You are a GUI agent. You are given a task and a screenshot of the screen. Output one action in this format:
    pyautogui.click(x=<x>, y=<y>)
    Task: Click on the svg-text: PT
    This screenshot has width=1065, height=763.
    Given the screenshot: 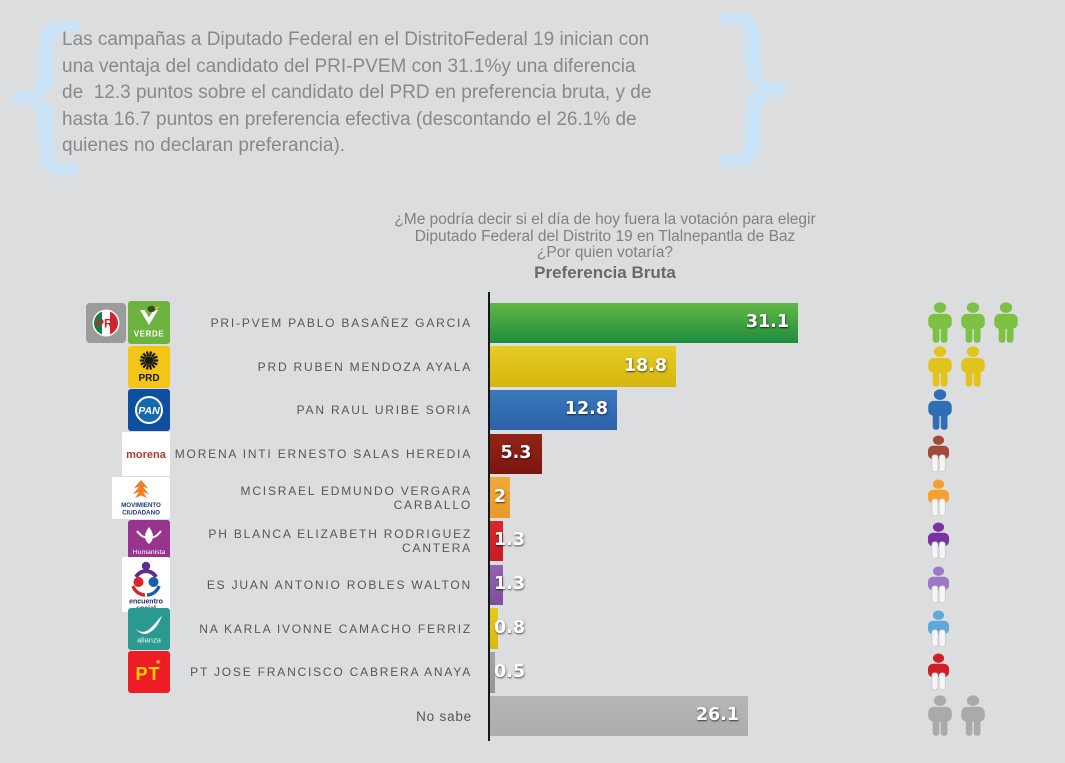 What is the action you would take?
    pyautogui.click(x=147, y=674)
    